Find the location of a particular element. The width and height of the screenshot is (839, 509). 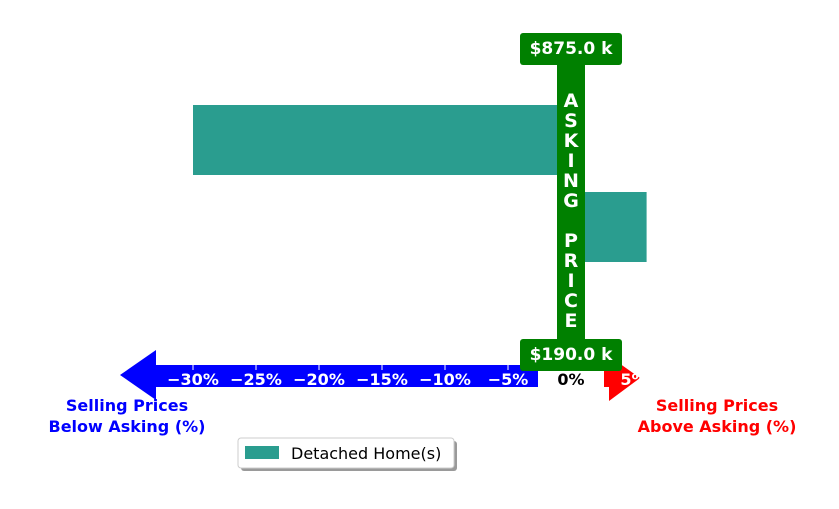

legend: Detached Home(s) is located at coordinates (347, 454).